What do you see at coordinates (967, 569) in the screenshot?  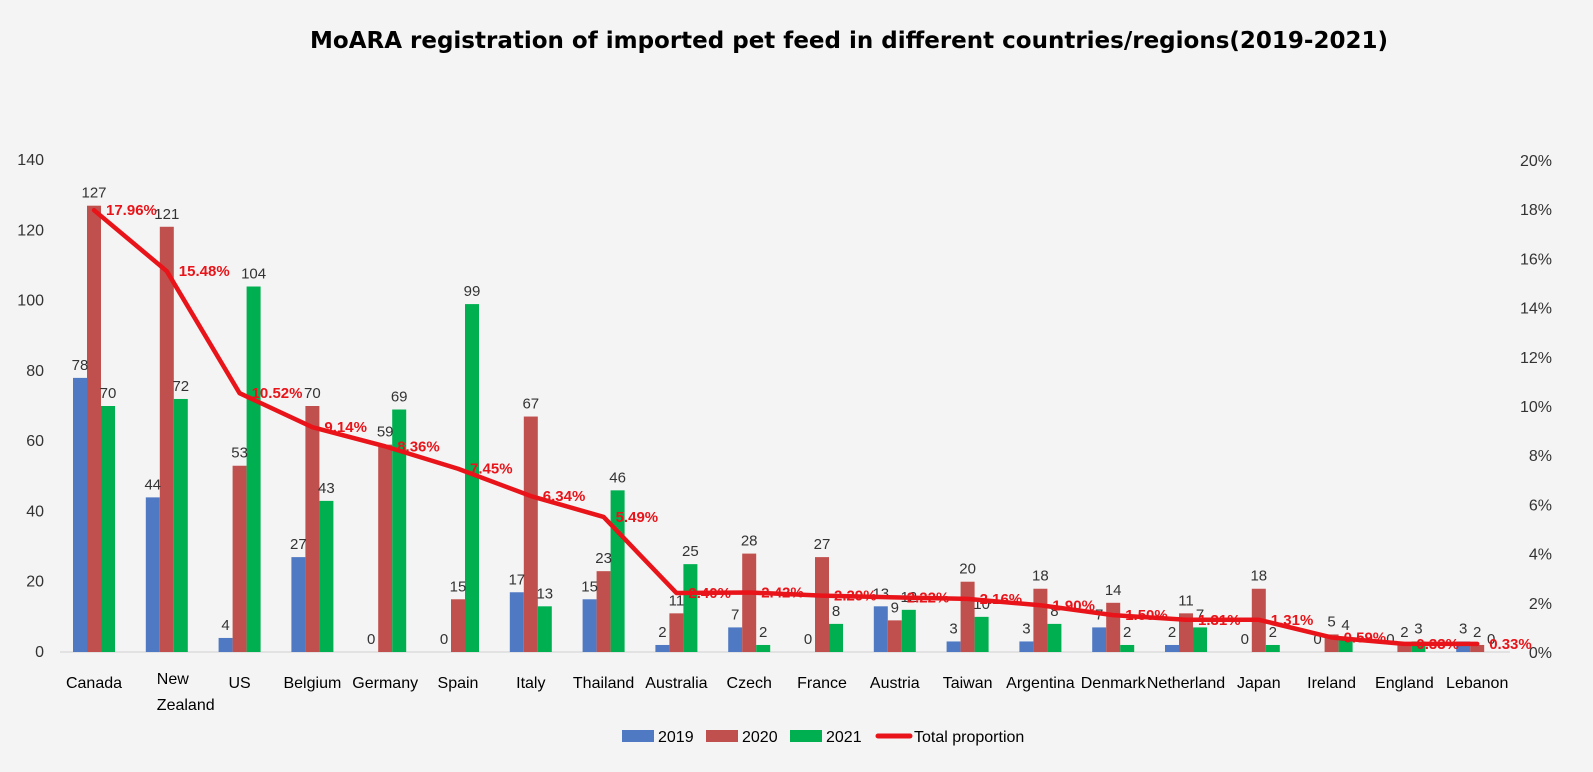 I see `bar-value-label: 20` at bounding box center [967, 569].